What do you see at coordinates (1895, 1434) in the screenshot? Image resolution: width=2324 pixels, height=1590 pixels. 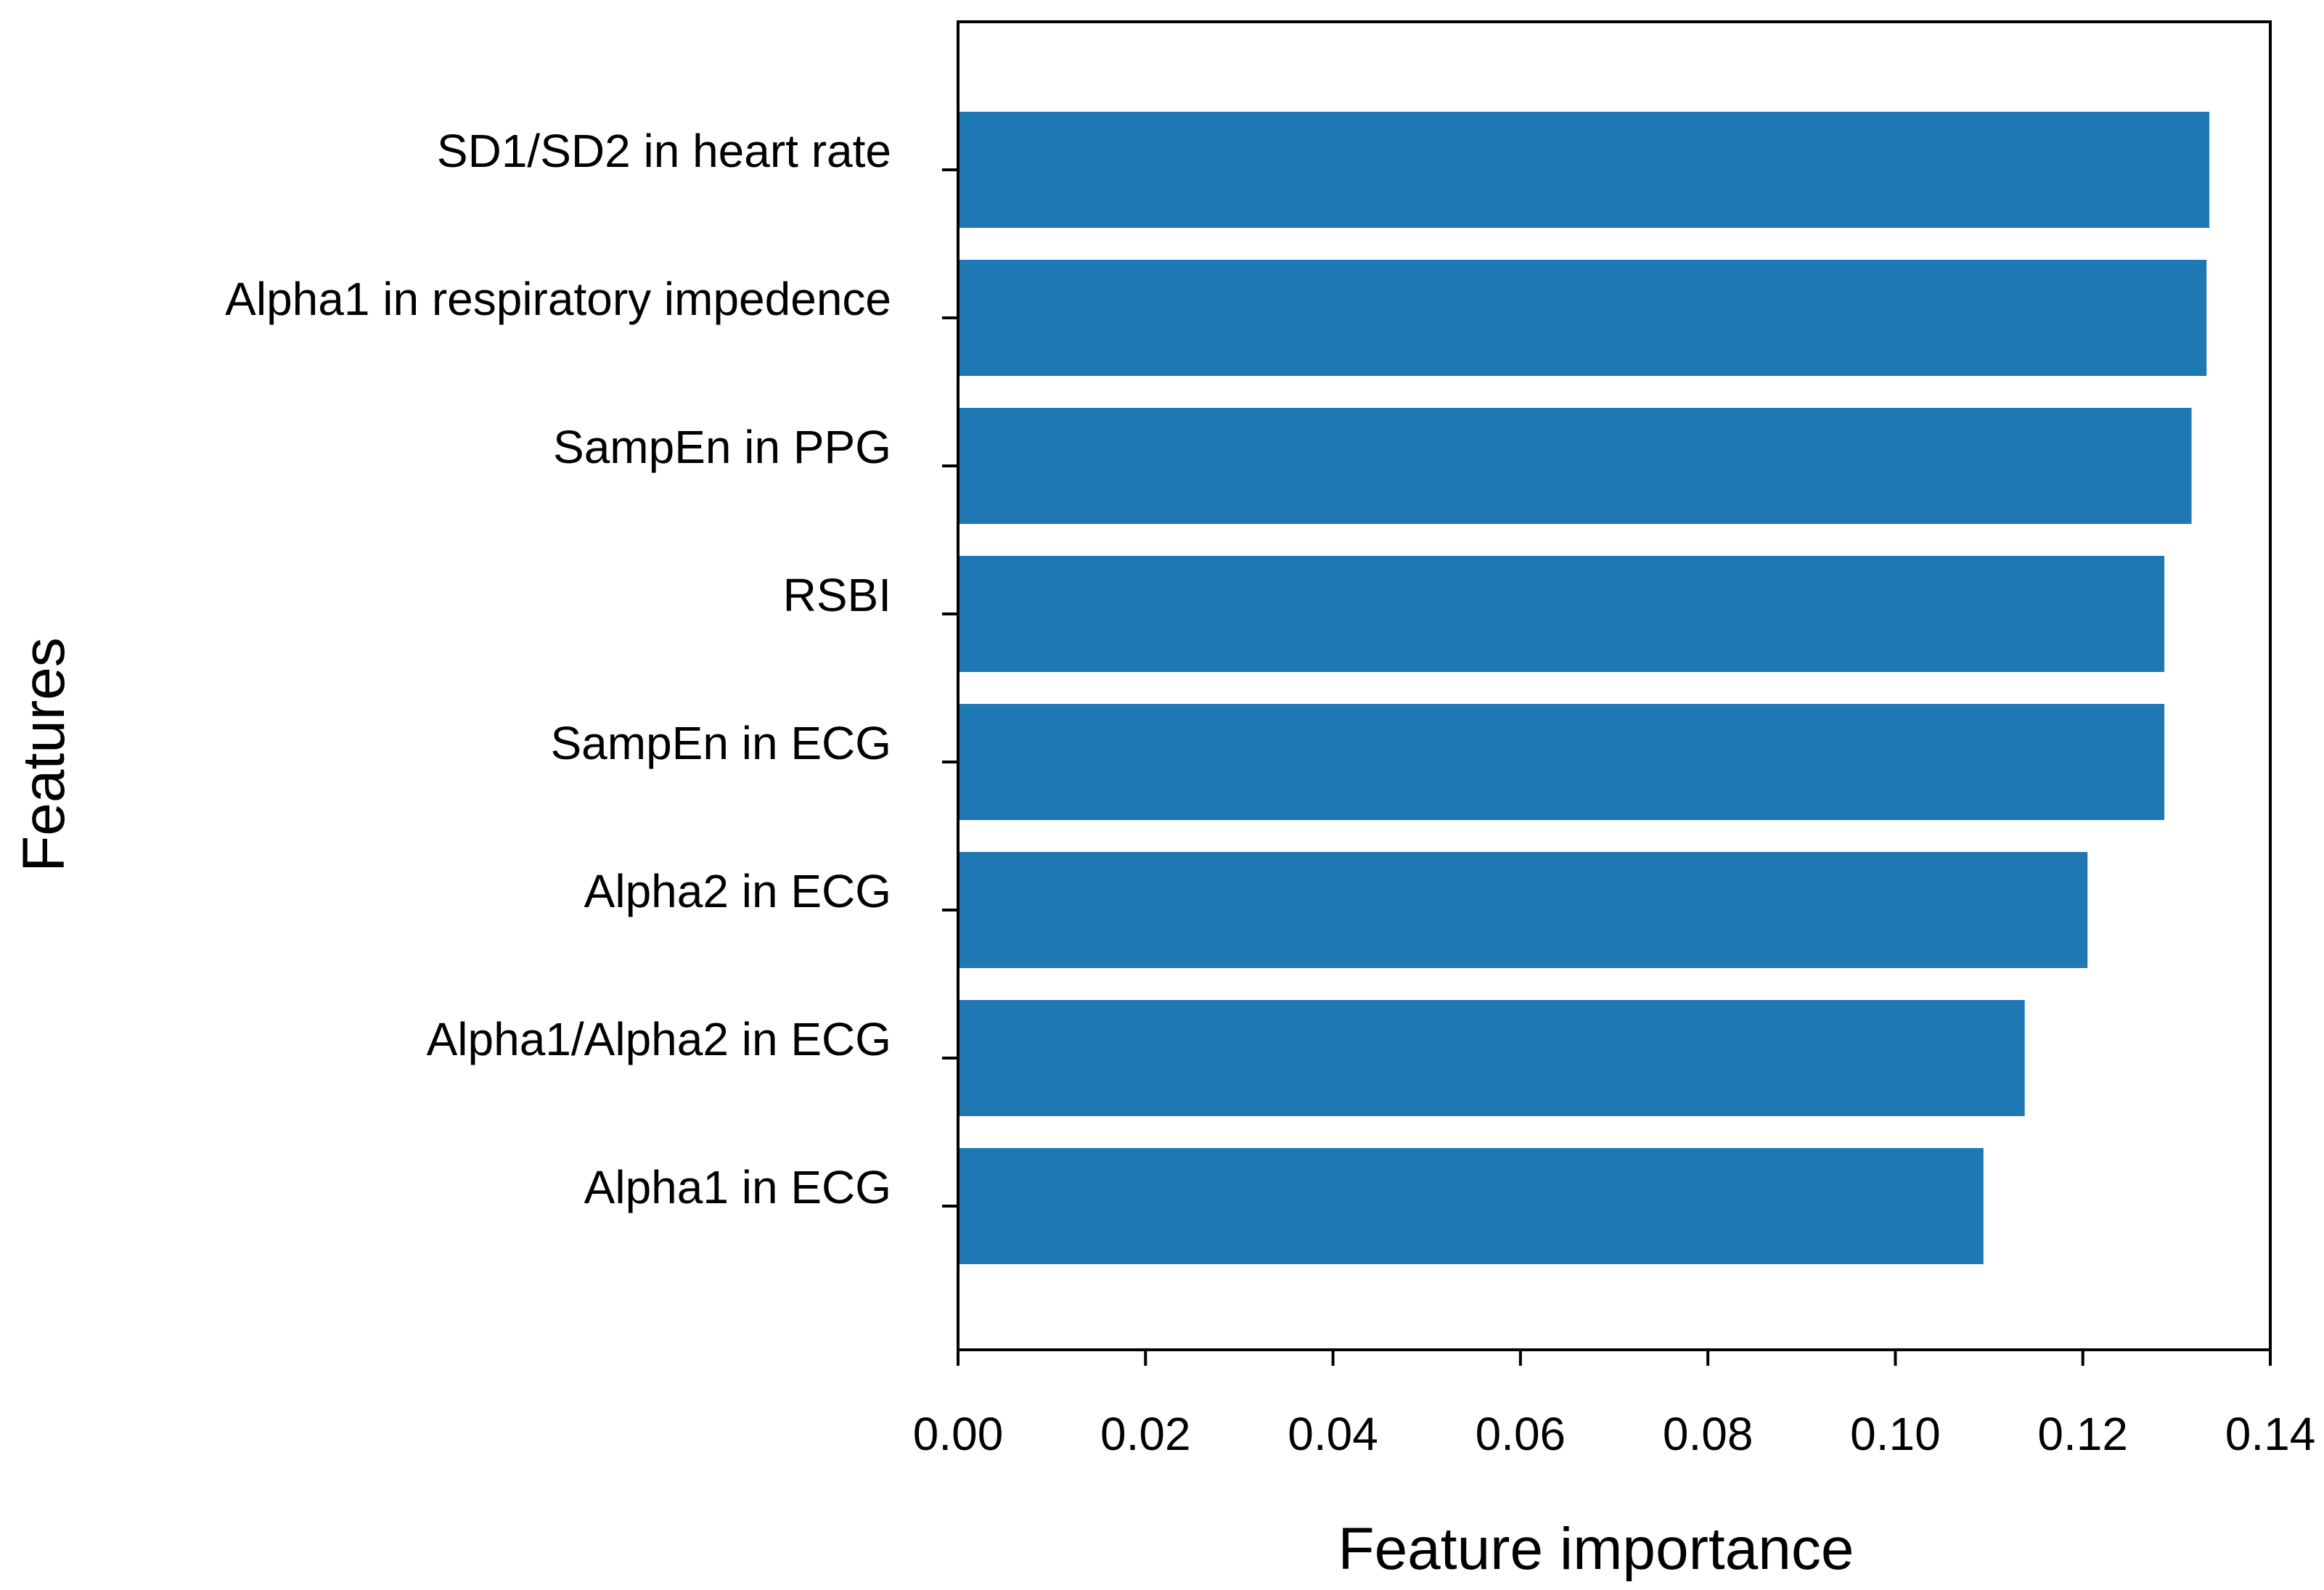 I see `x-tick-label: 0.10` at bounding box center [1895, 1434].